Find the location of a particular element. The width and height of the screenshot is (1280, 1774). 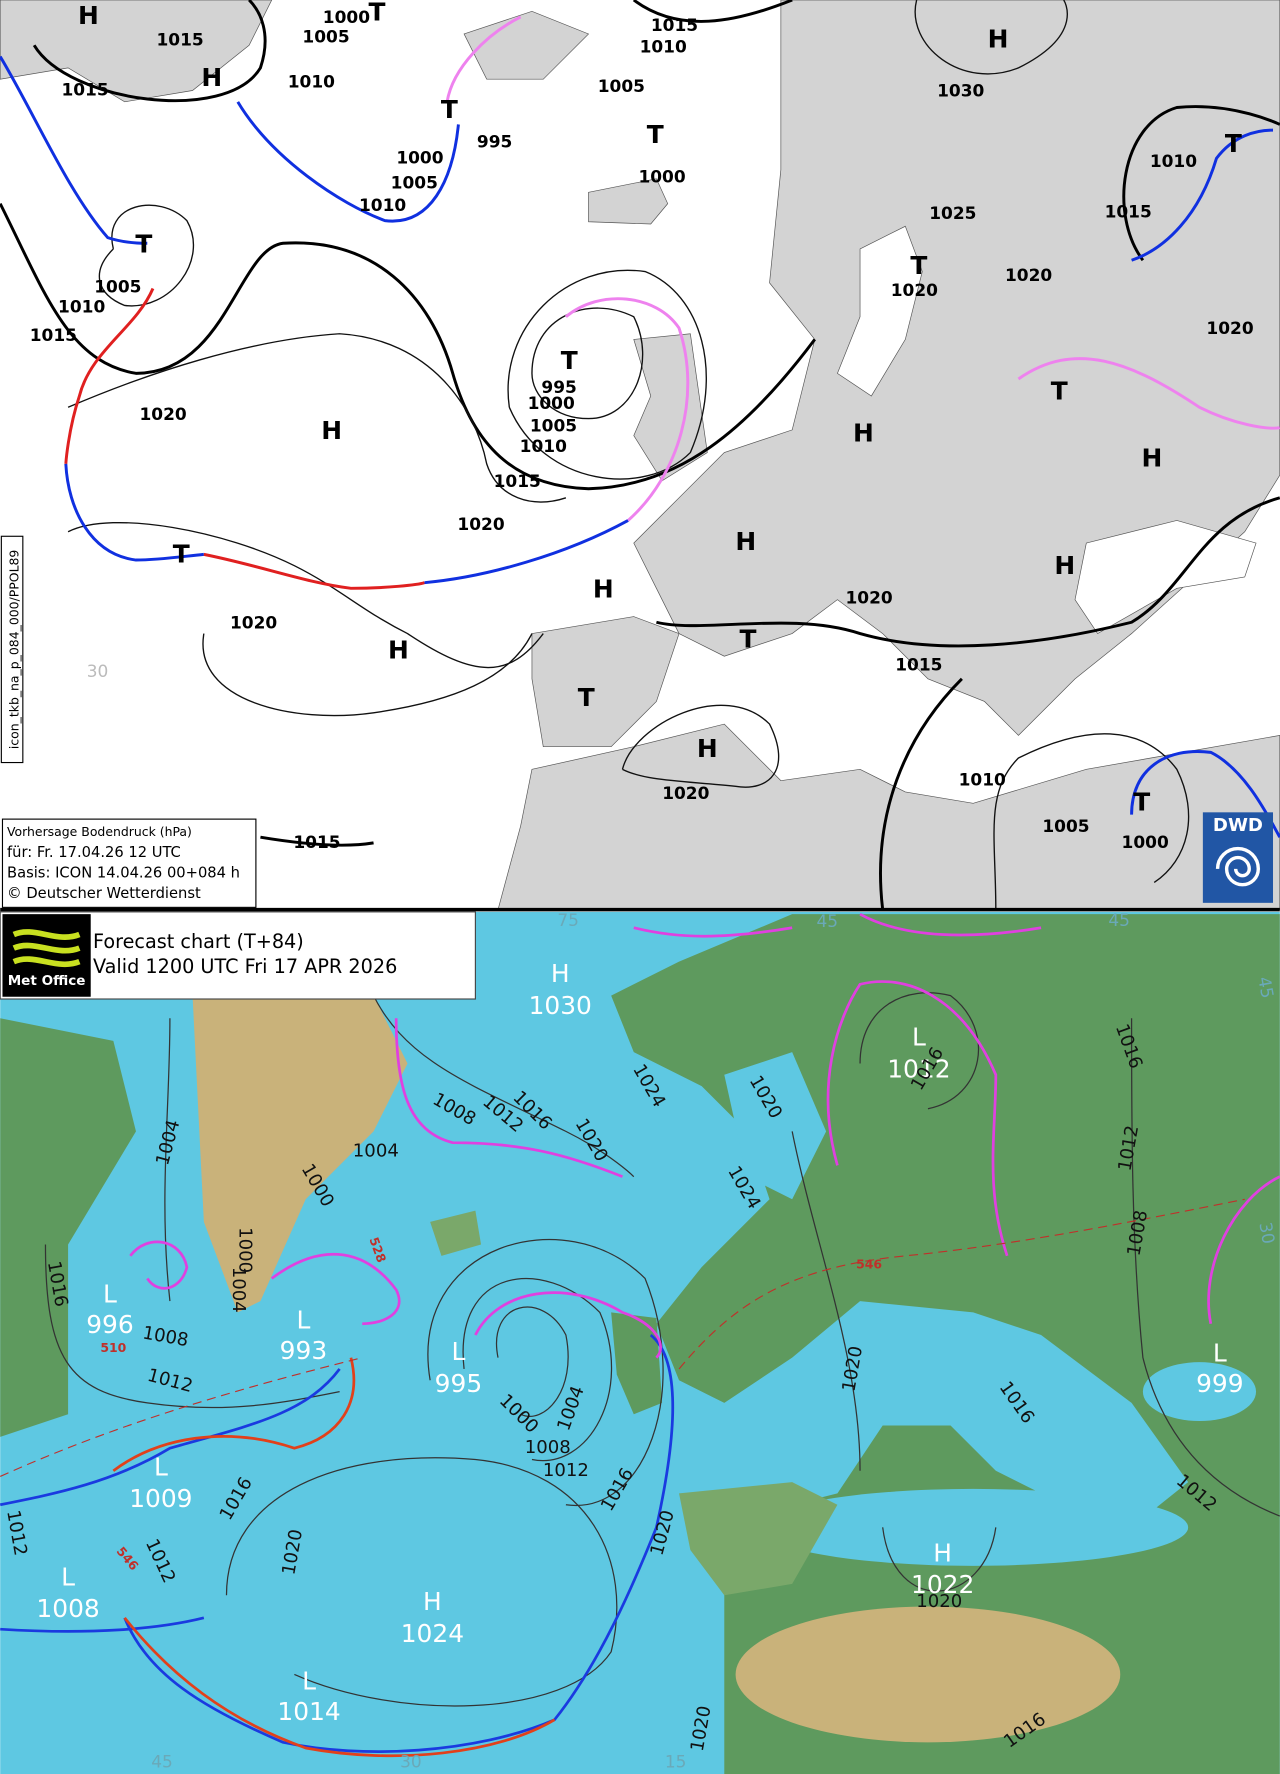

land-iceland is located at coordinates (456, 1233).